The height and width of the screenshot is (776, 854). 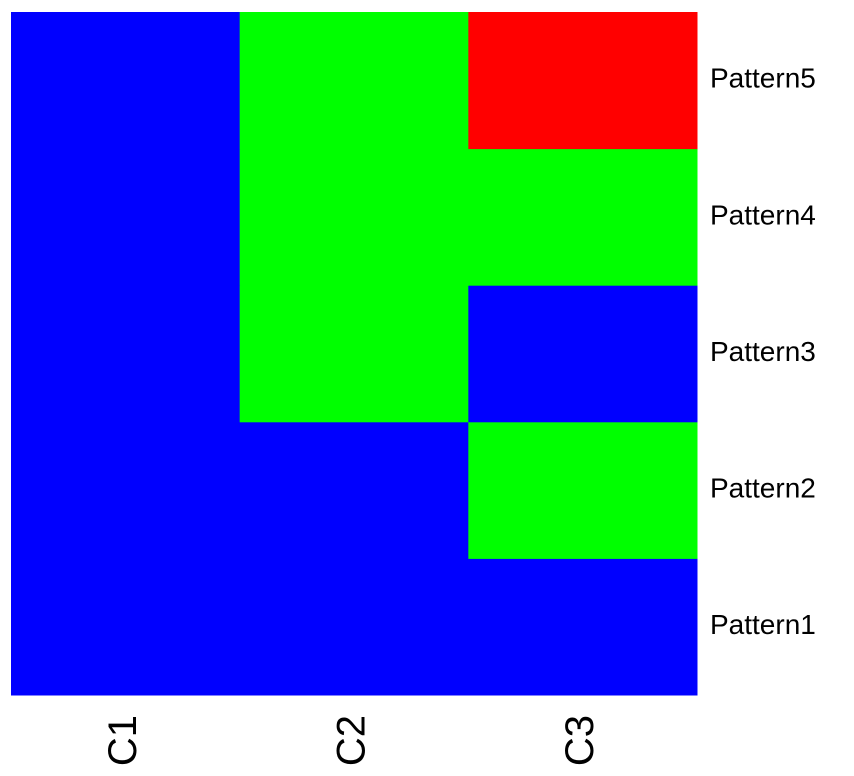 What do you see at coordinates (763, 214) in the screenshot?
I see `row-label: Pattern4` at bounding box center [763, 214].